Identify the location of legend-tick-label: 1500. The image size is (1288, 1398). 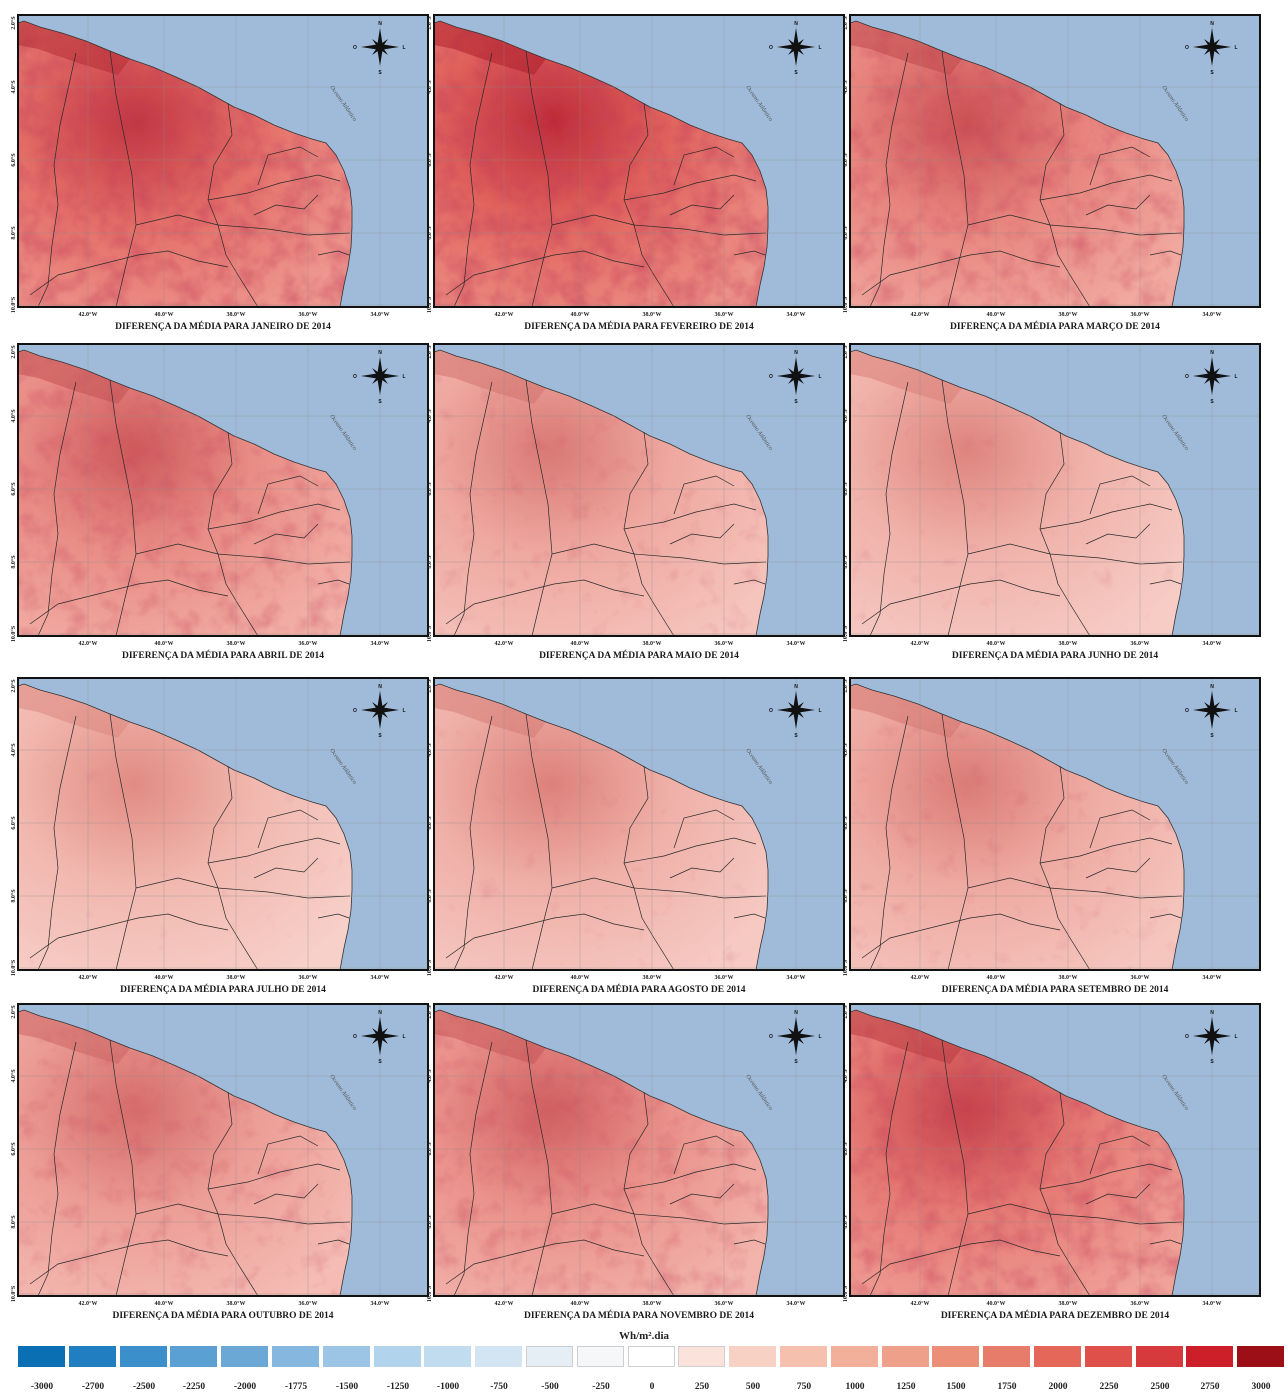
(956, 1387).